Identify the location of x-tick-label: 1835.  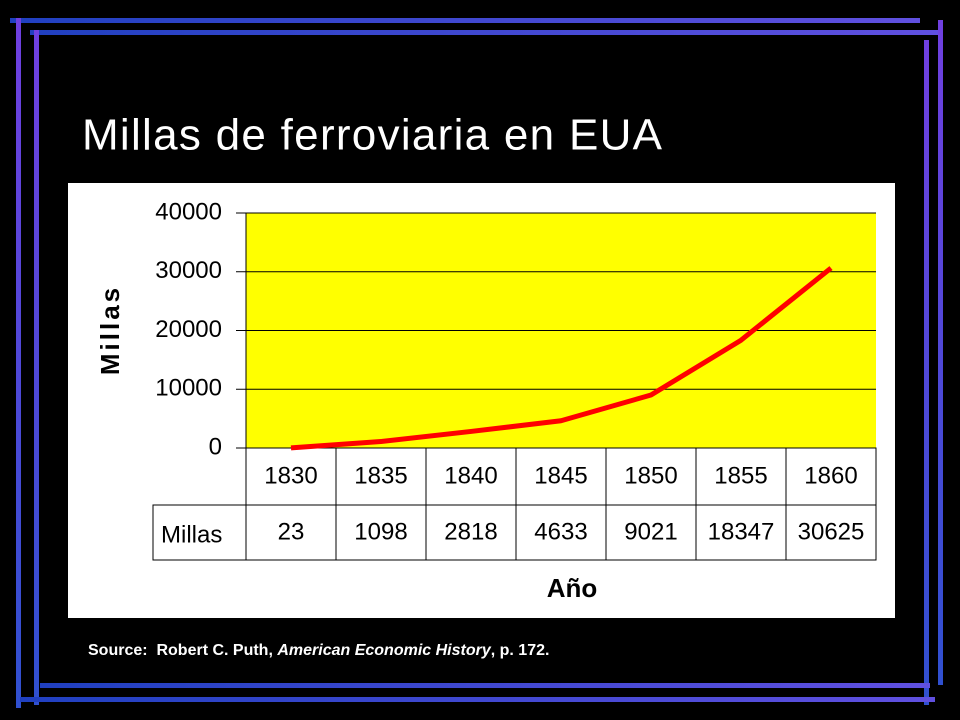
(380, 475).